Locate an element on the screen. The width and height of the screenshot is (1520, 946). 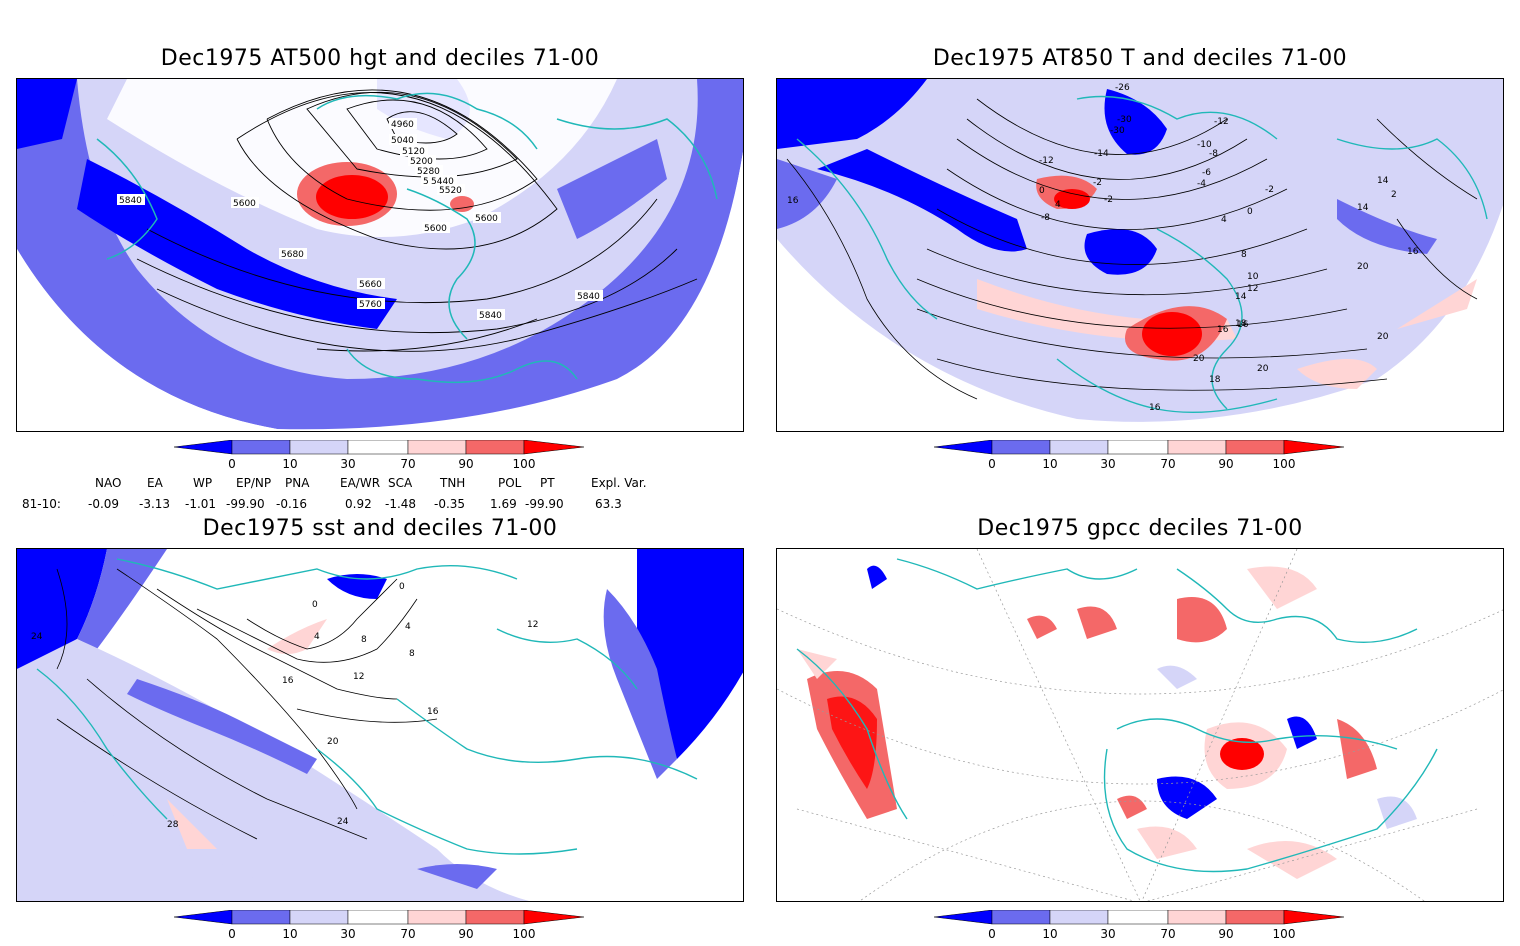
contour-label: -8 is located at coordinates (1213, 154).